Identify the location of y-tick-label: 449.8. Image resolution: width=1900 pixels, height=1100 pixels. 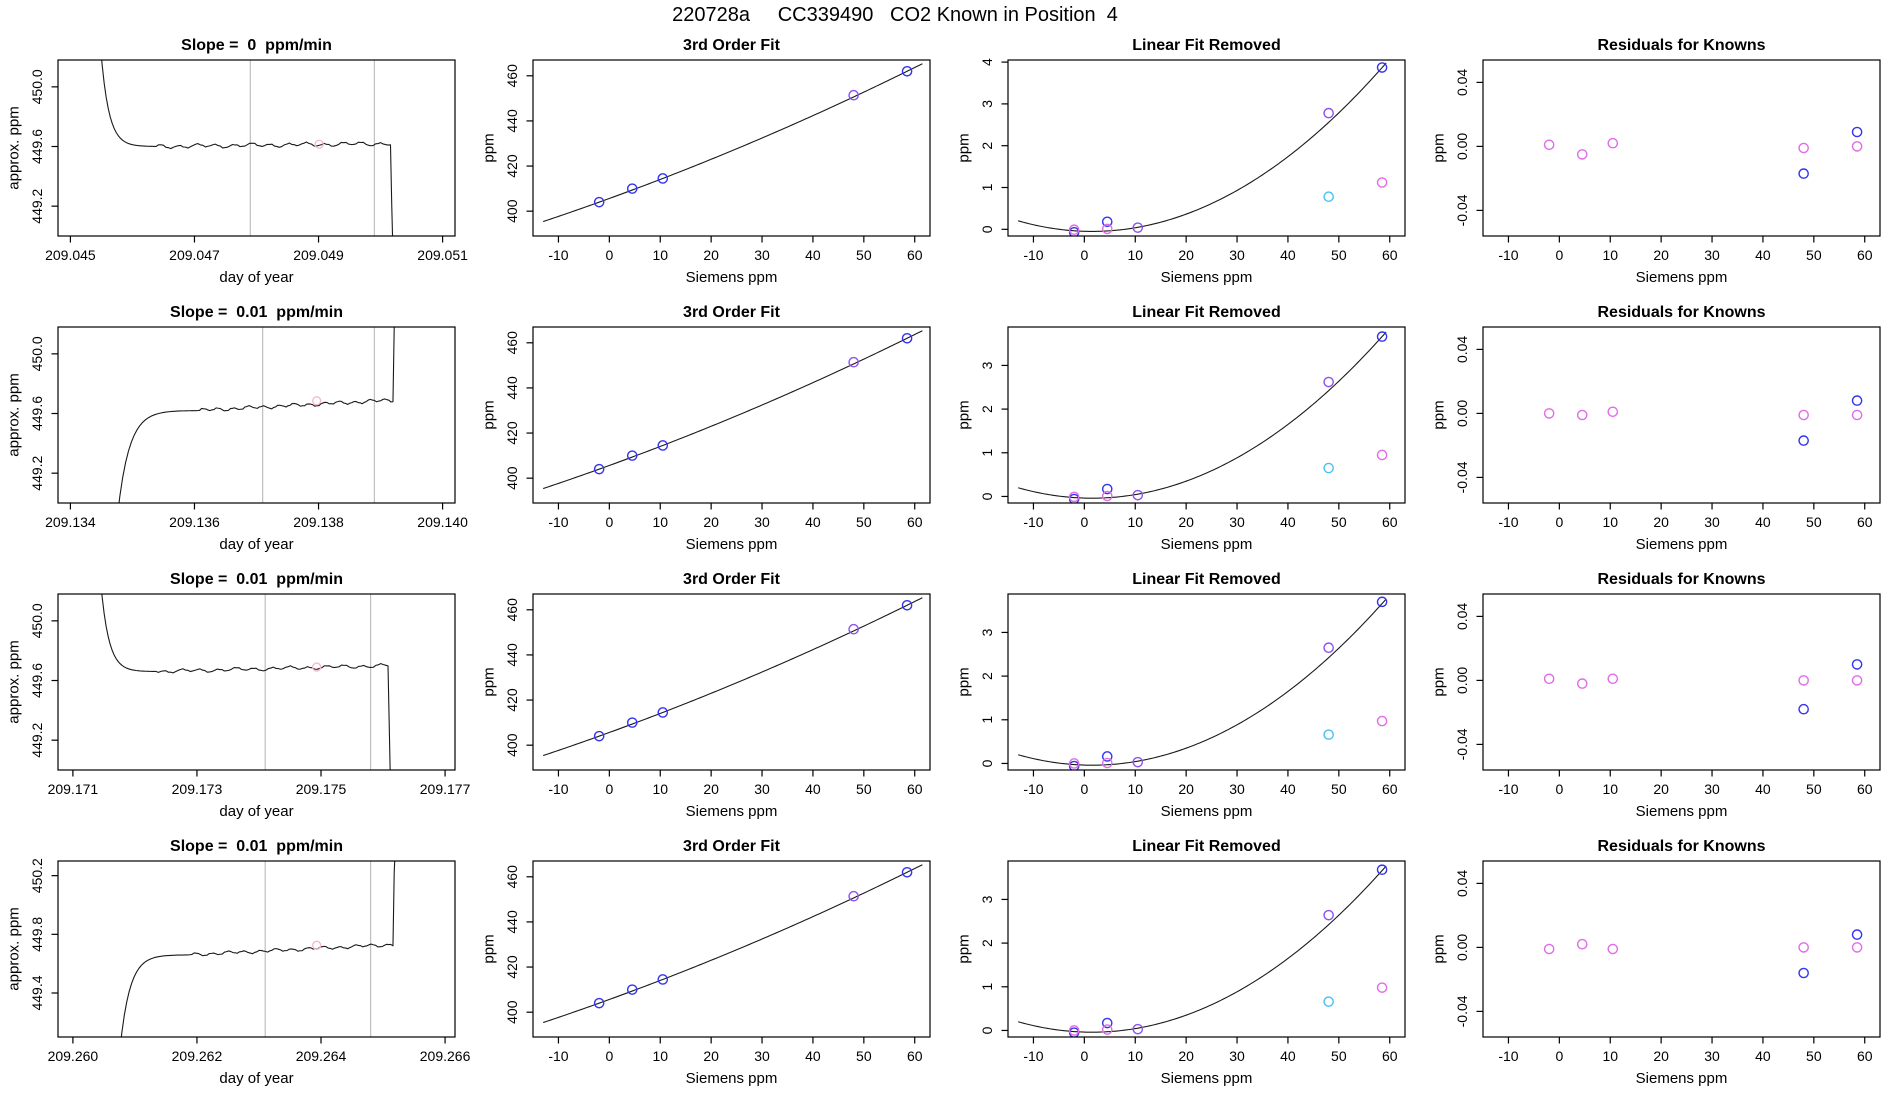
(37, 934).